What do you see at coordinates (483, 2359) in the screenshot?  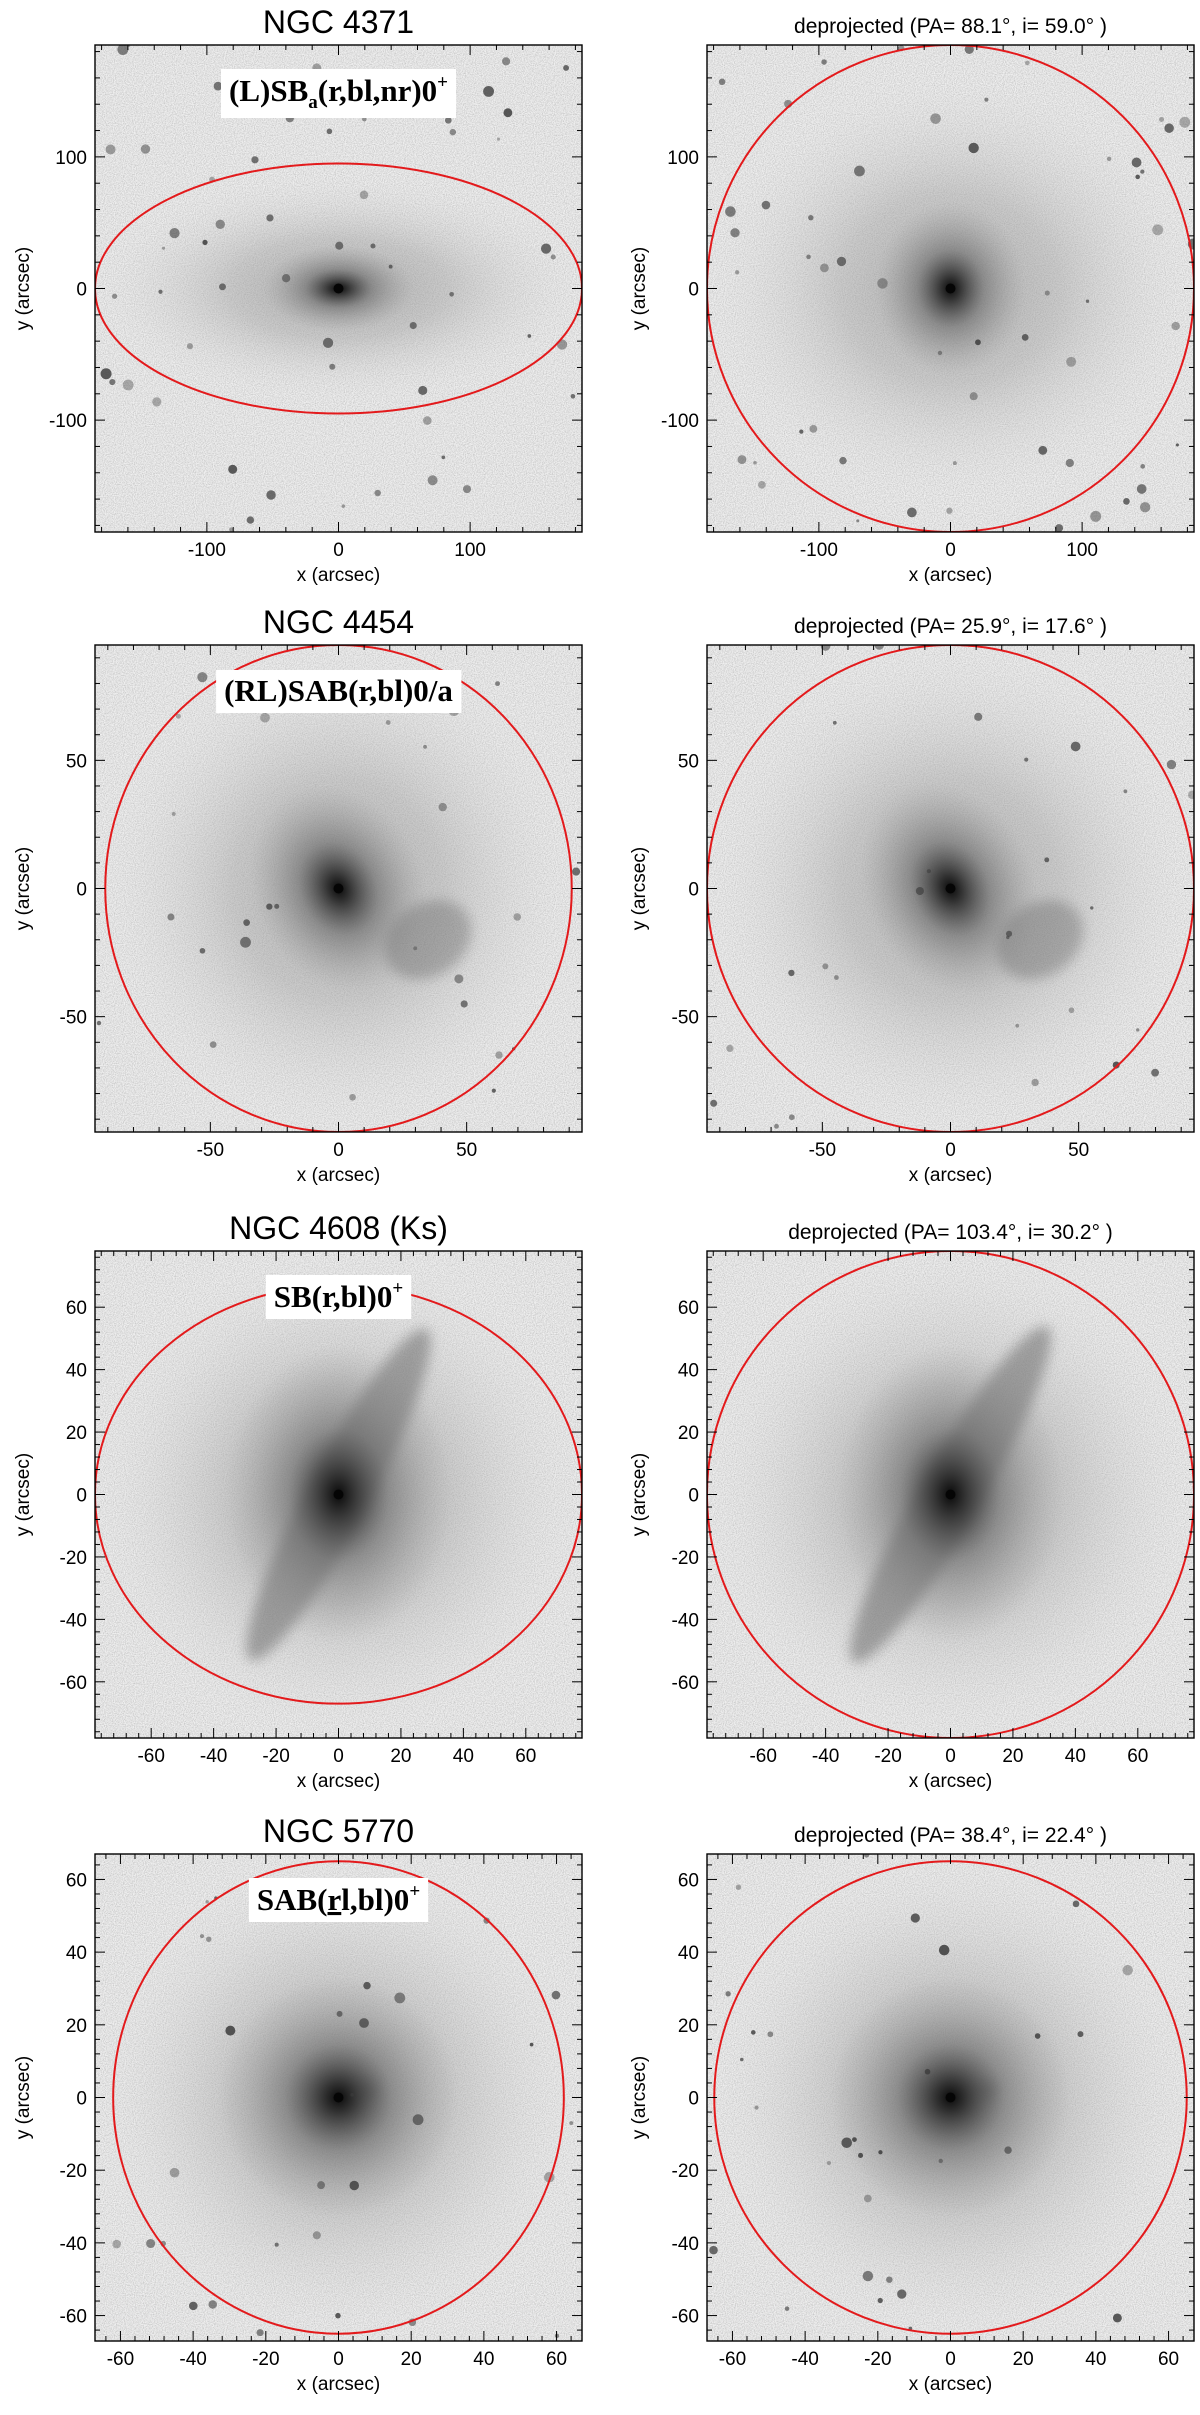 I see `x-tick-label: 40` at bounding box center [483, 2359].